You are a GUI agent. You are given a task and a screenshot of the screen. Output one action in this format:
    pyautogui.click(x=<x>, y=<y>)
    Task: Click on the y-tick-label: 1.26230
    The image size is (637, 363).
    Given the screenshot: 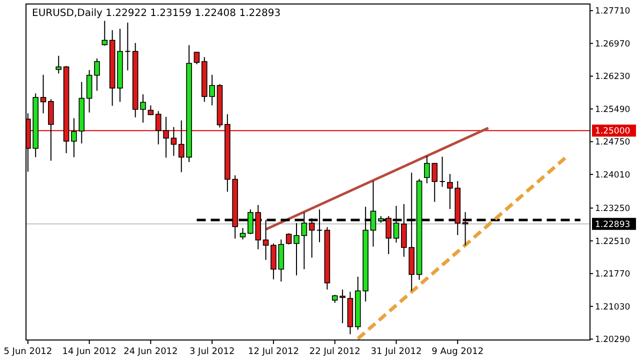 What is the action you would take?
    pyautogui.click(x=612, y=77)
    